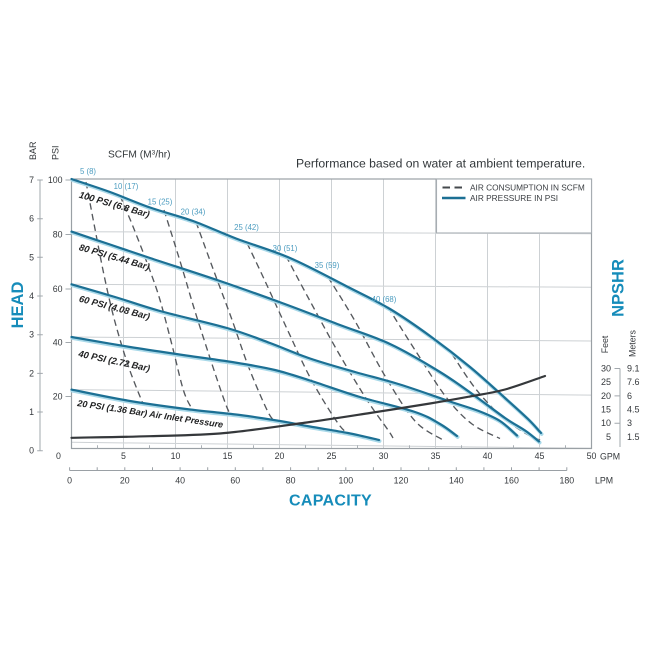 Image resolution: width=650 pixels, height=655 pixels. I want to click on svg-text: 7, so click(31, 180).